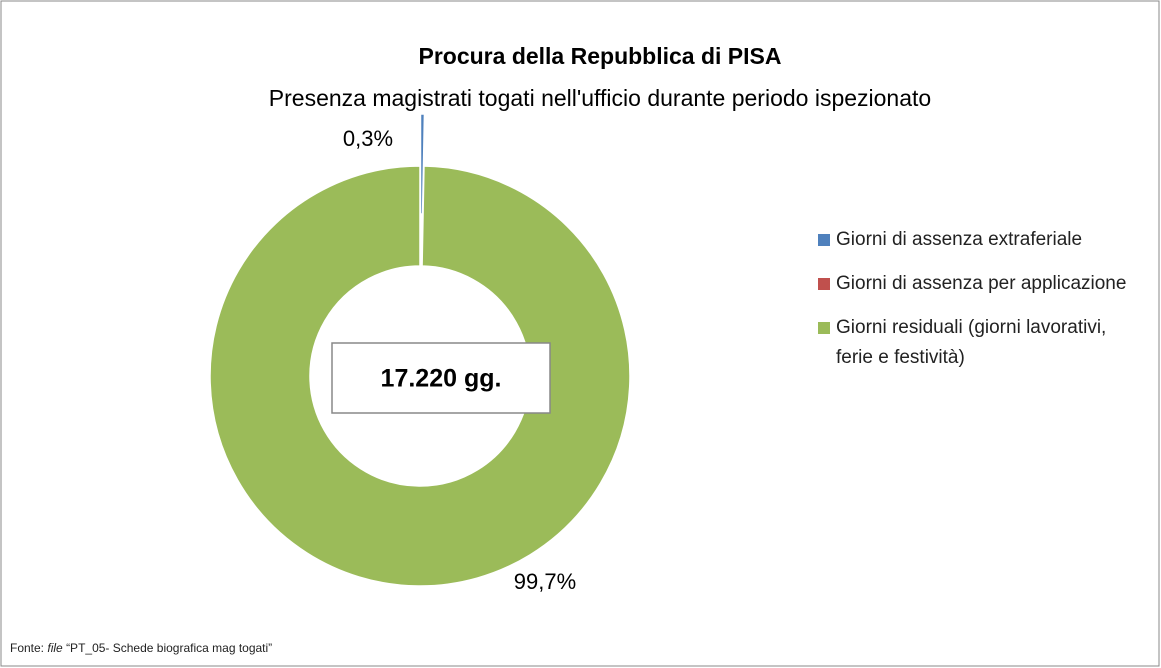 The height and width of the screenshot is (668, 1161). What do you see at coordinates (55, 648) in the screenshot?
I see `source-emphasis: file` at bounding box center [55, 648].